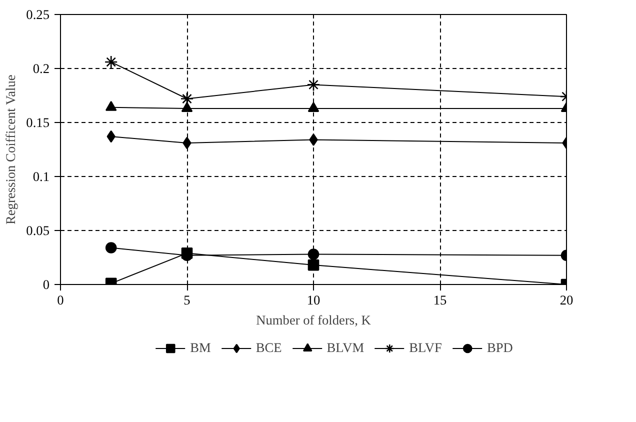 This screenshot has width=636, height=422. What do you see at coordinates (38, 14) in the screenshot?
I see `y-tick-label: 0.25` at bounding box center [38, 14].